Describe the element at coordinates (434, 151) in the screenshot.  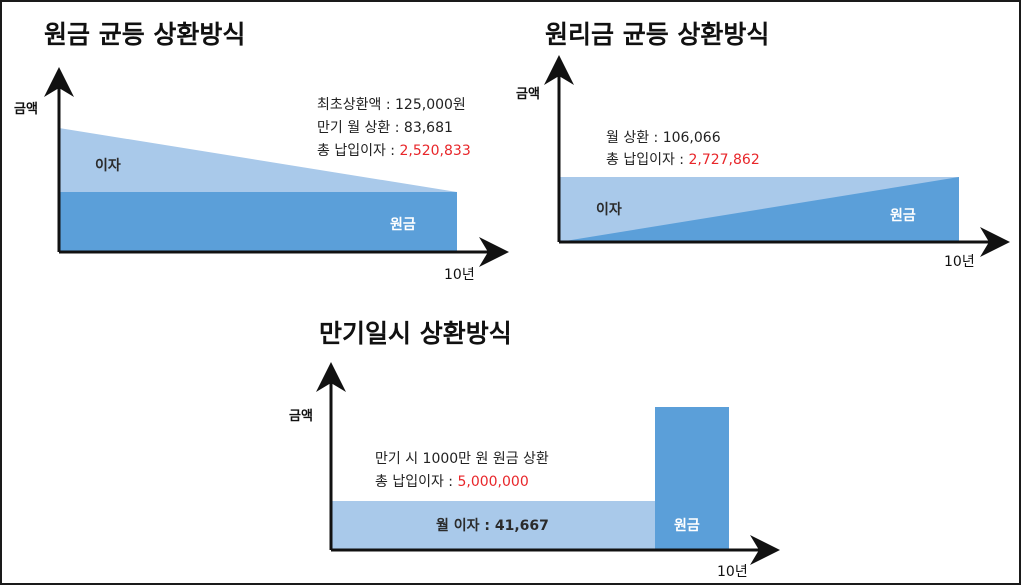
I see `diagram1-total-interest: 2,520,833` at that location.